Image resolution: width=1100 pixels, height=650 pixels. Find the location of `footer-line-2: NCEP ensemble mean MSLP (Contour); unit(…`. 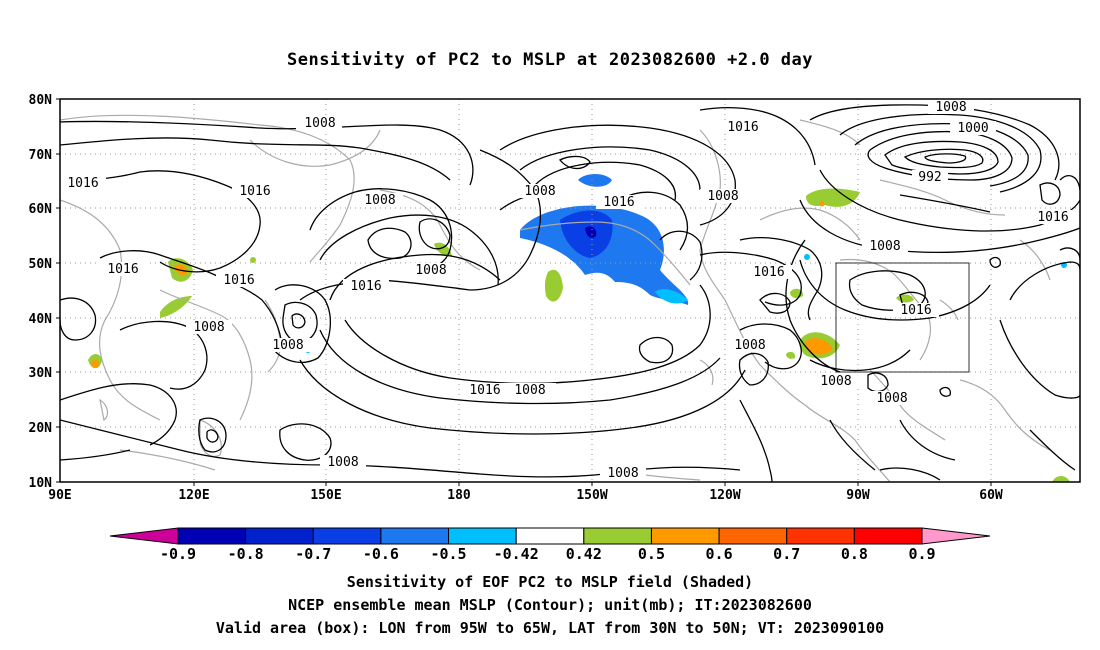

footer-line-2: NCEP ensemble mean MSLP (Contour); unit(… is located at coordinates (550, 605).